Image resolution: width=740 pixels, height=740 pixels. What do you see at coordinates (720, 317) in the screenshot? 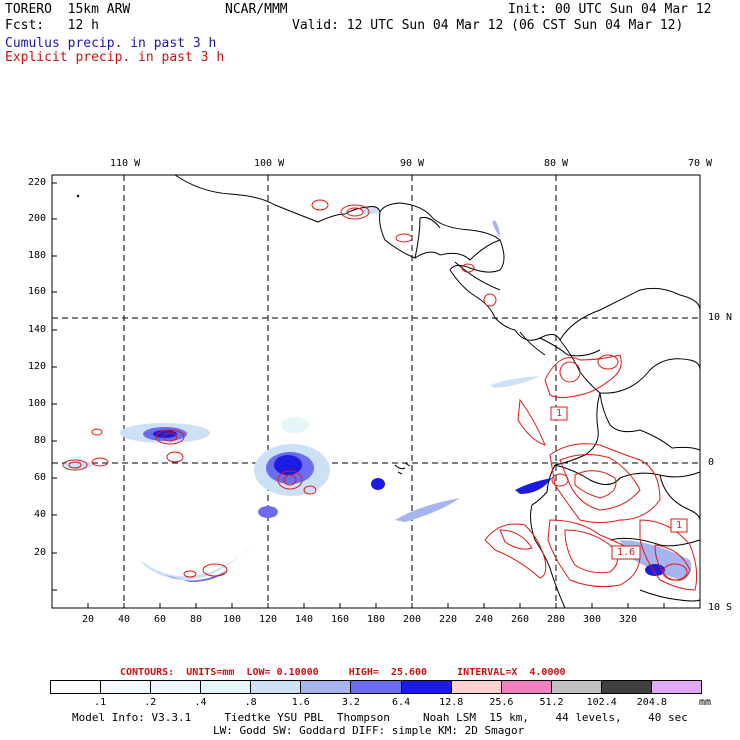
I see `lat-label-10n: 10 N` at bounding box center [720, 317].